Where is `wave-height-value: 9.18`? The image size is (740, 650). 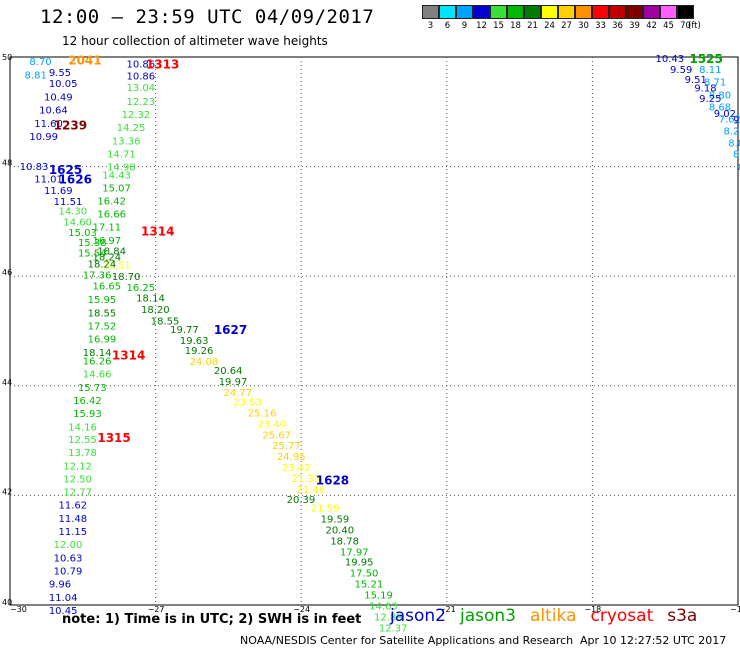
wave-height-value: 9.18 is located at coordinates (705, 89).